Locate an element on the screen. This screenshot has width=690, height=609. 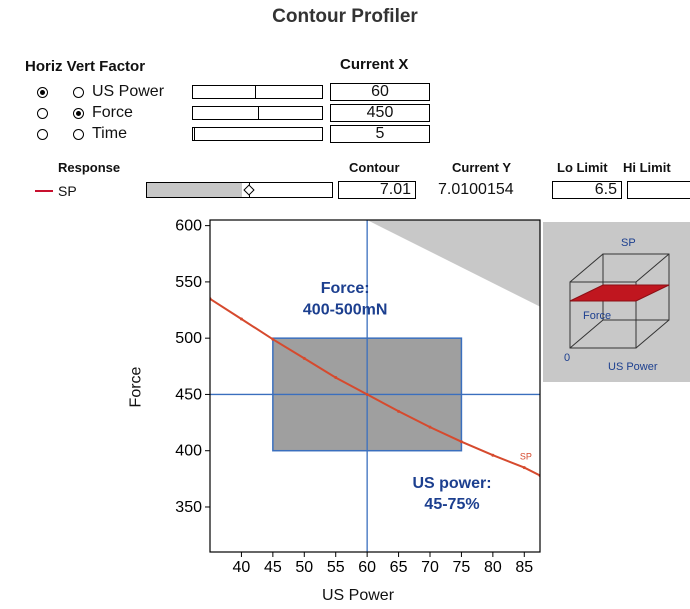
horiz-radio-us-power is located at coordinates (42, 92).